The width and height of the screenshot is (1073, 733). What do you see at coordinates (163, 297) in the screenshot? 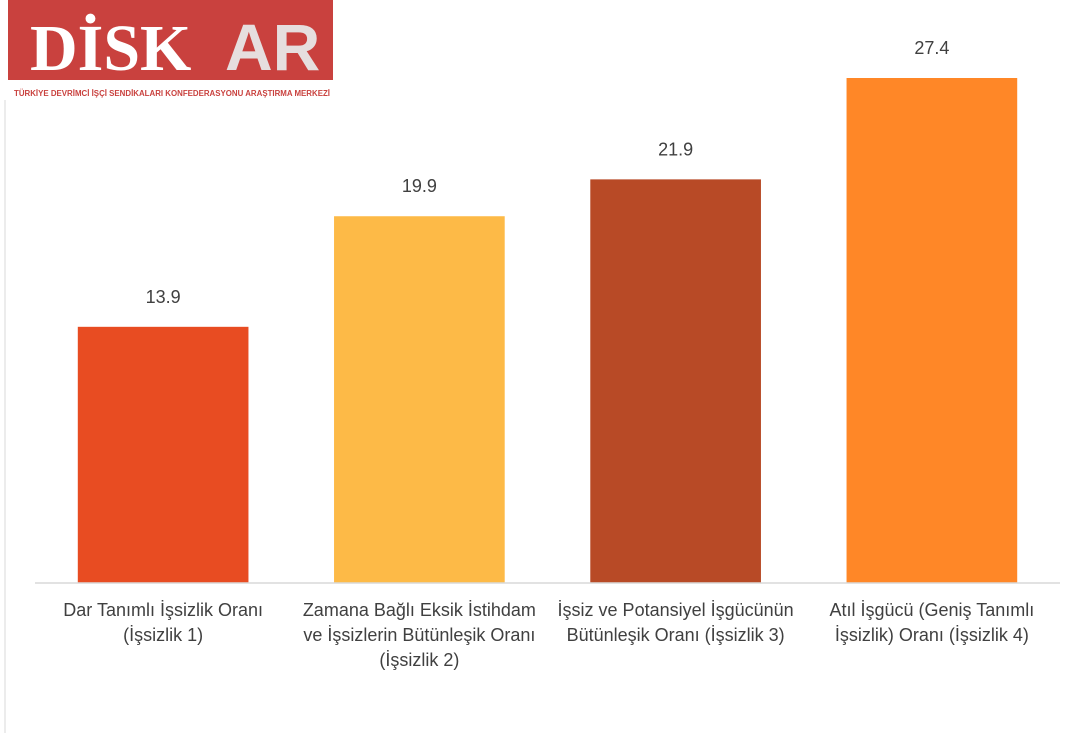
I see `value-label: 13.9` at bounding box center [163, 297].